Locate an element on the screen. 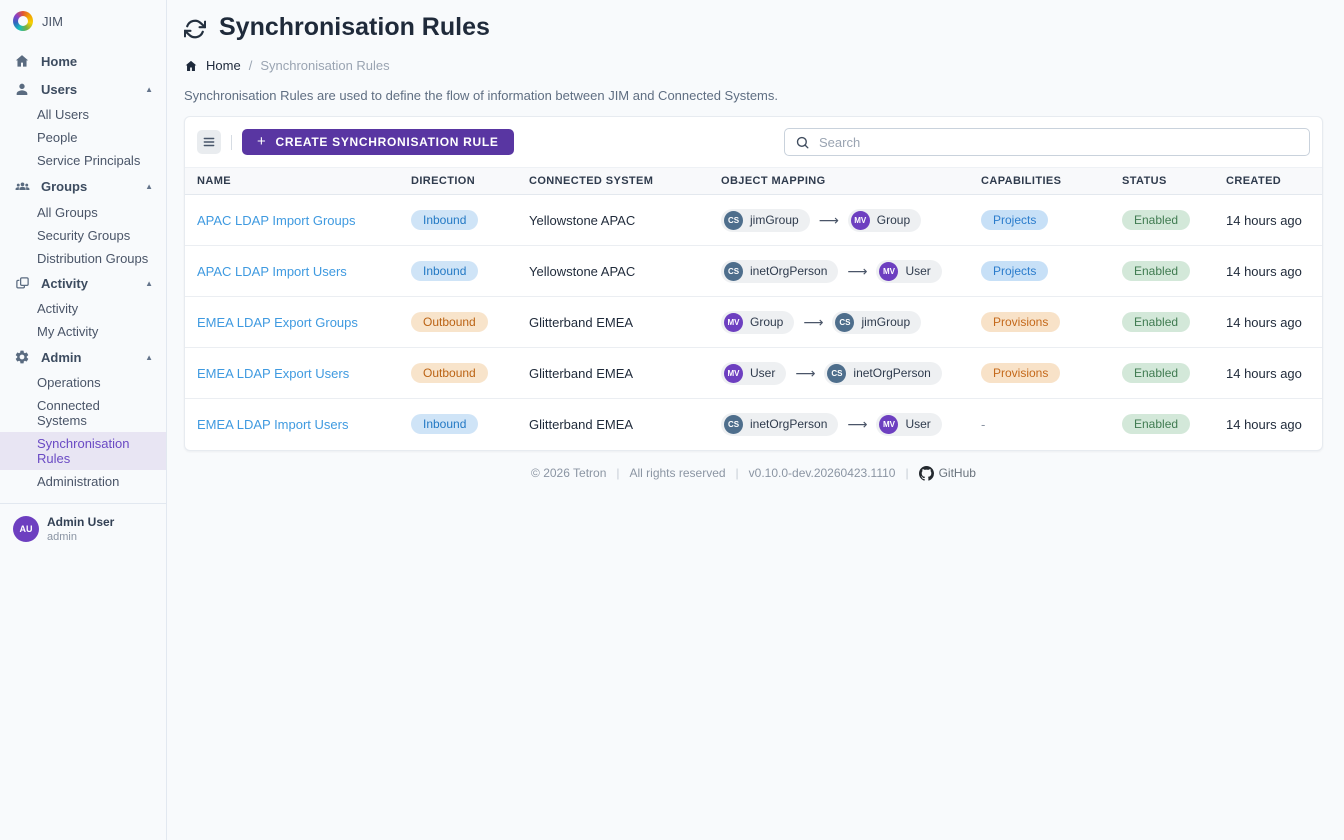  sidebar-item-groups: Groups ▲ is located at coordinates (83, 186).